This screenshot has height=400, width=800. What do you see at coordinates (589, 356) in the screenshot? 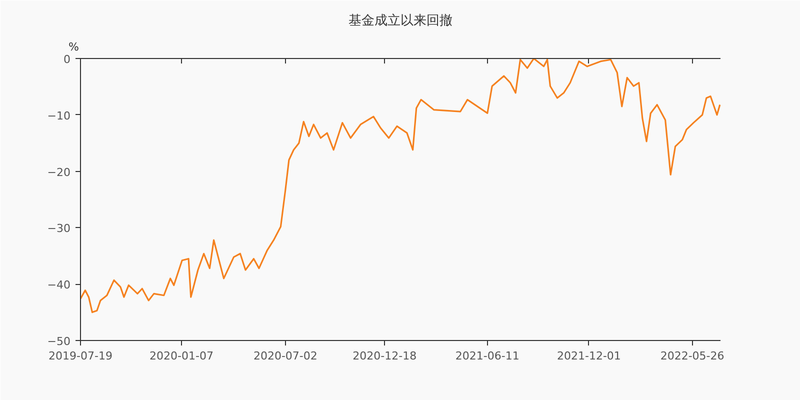
I see `x-tick-label: 2021-12-01` at bounding box center [589, 356].